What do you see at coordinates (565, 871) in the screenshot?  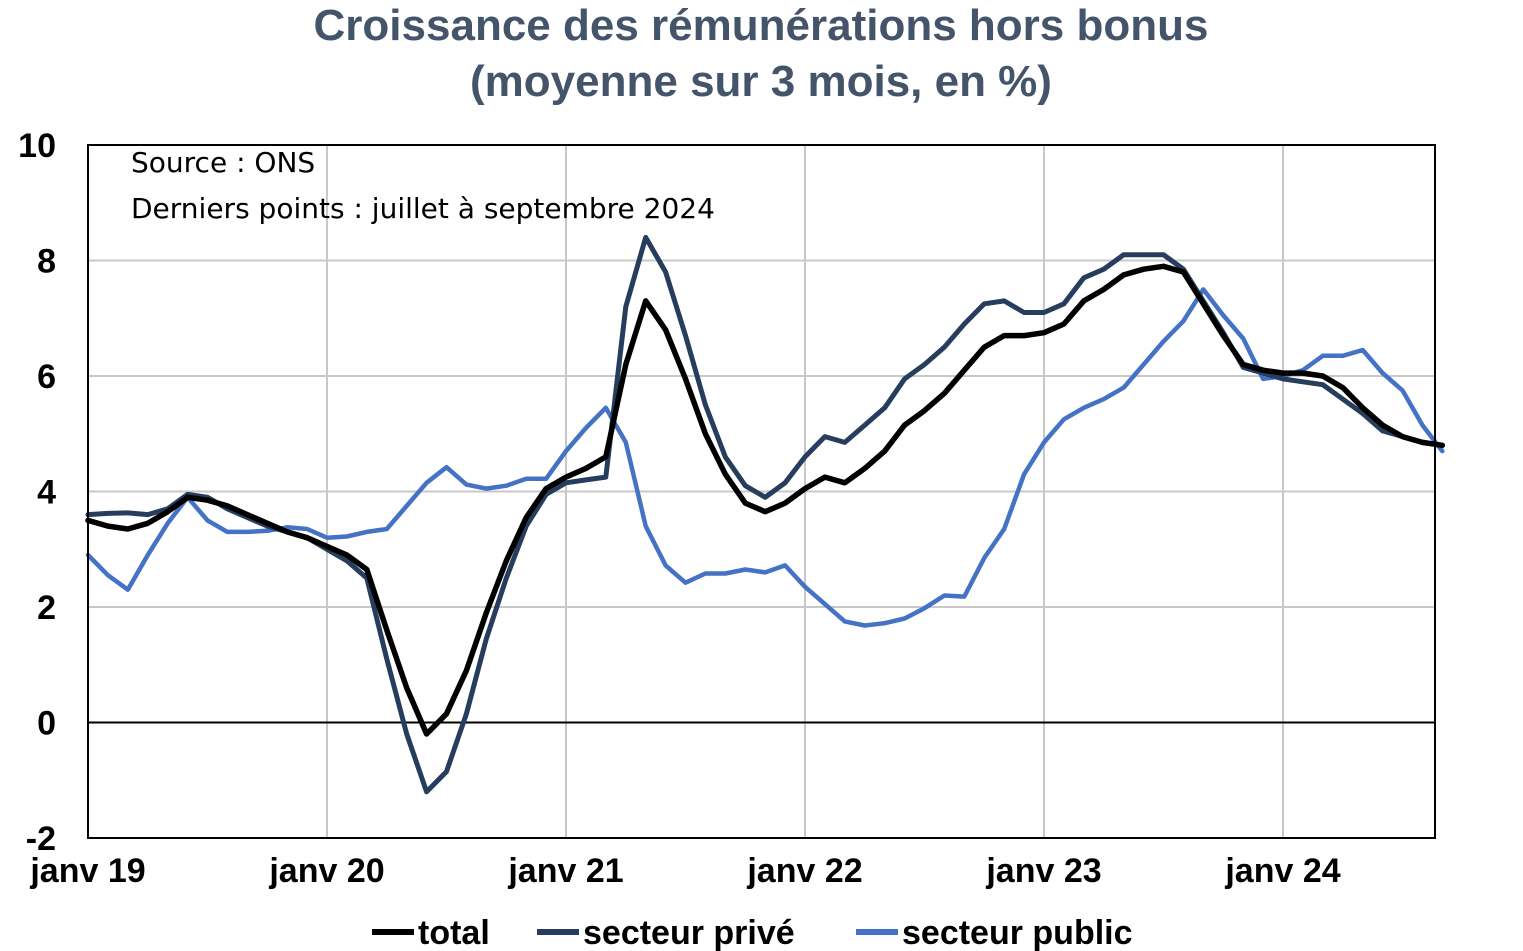 I see `x-tick-label: janv 21` at bounding box center [565, 871].